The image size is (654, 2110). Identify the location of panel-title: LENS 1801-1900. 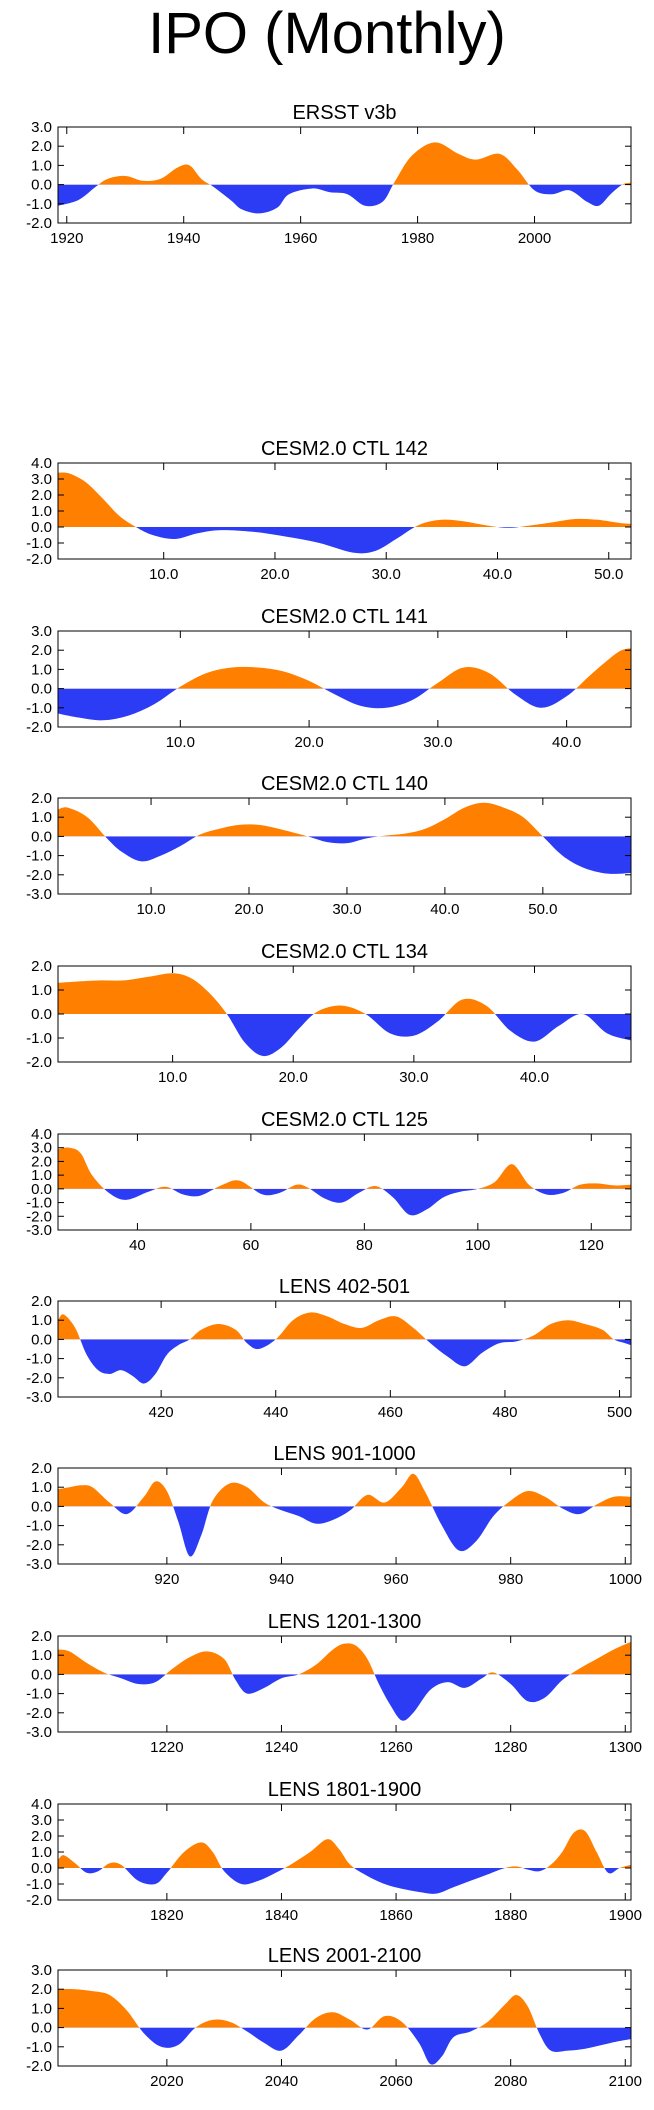
(344, 1790).